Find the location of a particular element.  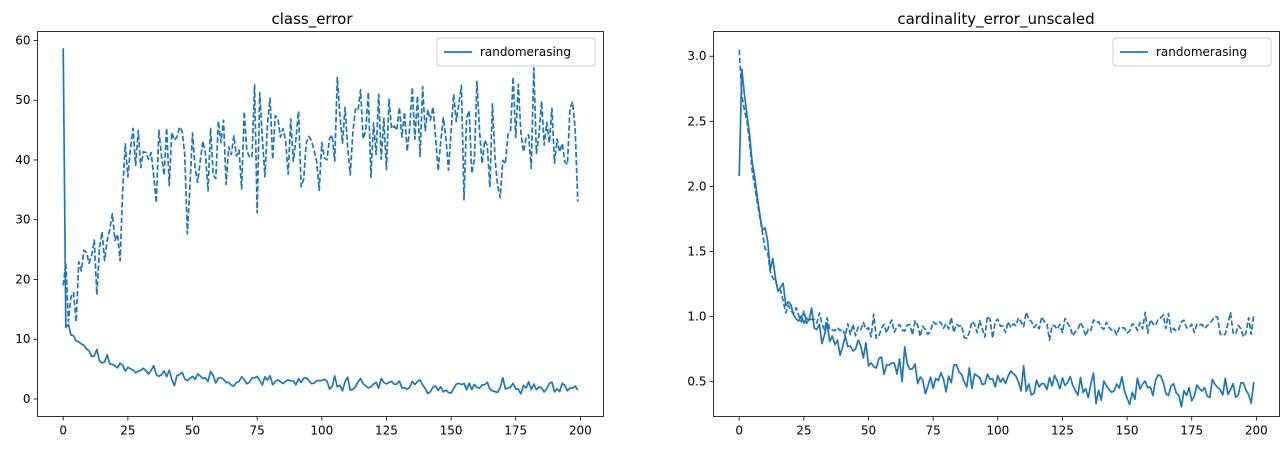

y-tick-label: 10 is located at coordinates (22, 339).